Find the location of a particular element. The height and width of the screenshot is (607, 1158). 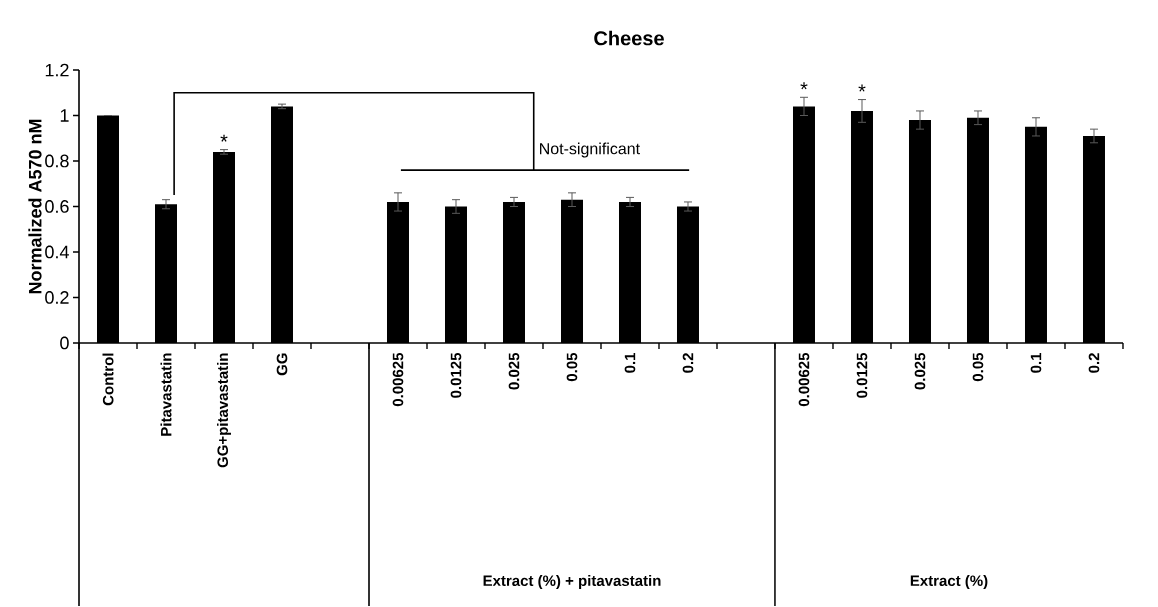

y-tick-label: 1.2 is located at coordinates (57, 70).